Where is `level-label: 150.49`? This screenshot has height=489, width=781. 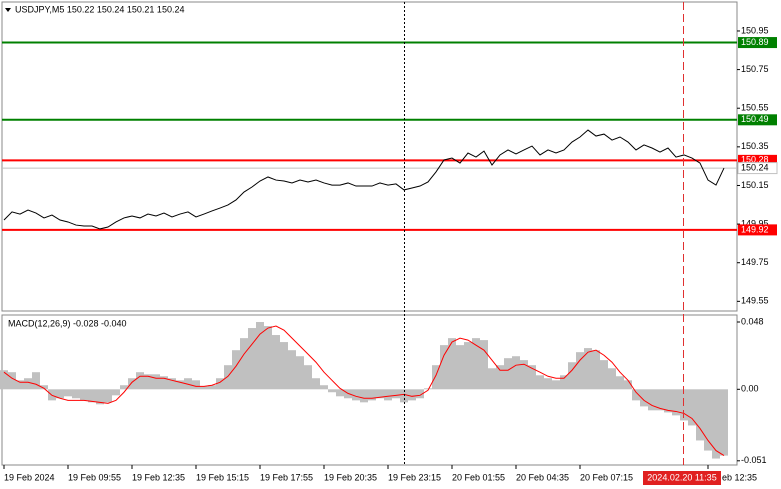 level-label: 150.49 is located at coordinates (755, 119).